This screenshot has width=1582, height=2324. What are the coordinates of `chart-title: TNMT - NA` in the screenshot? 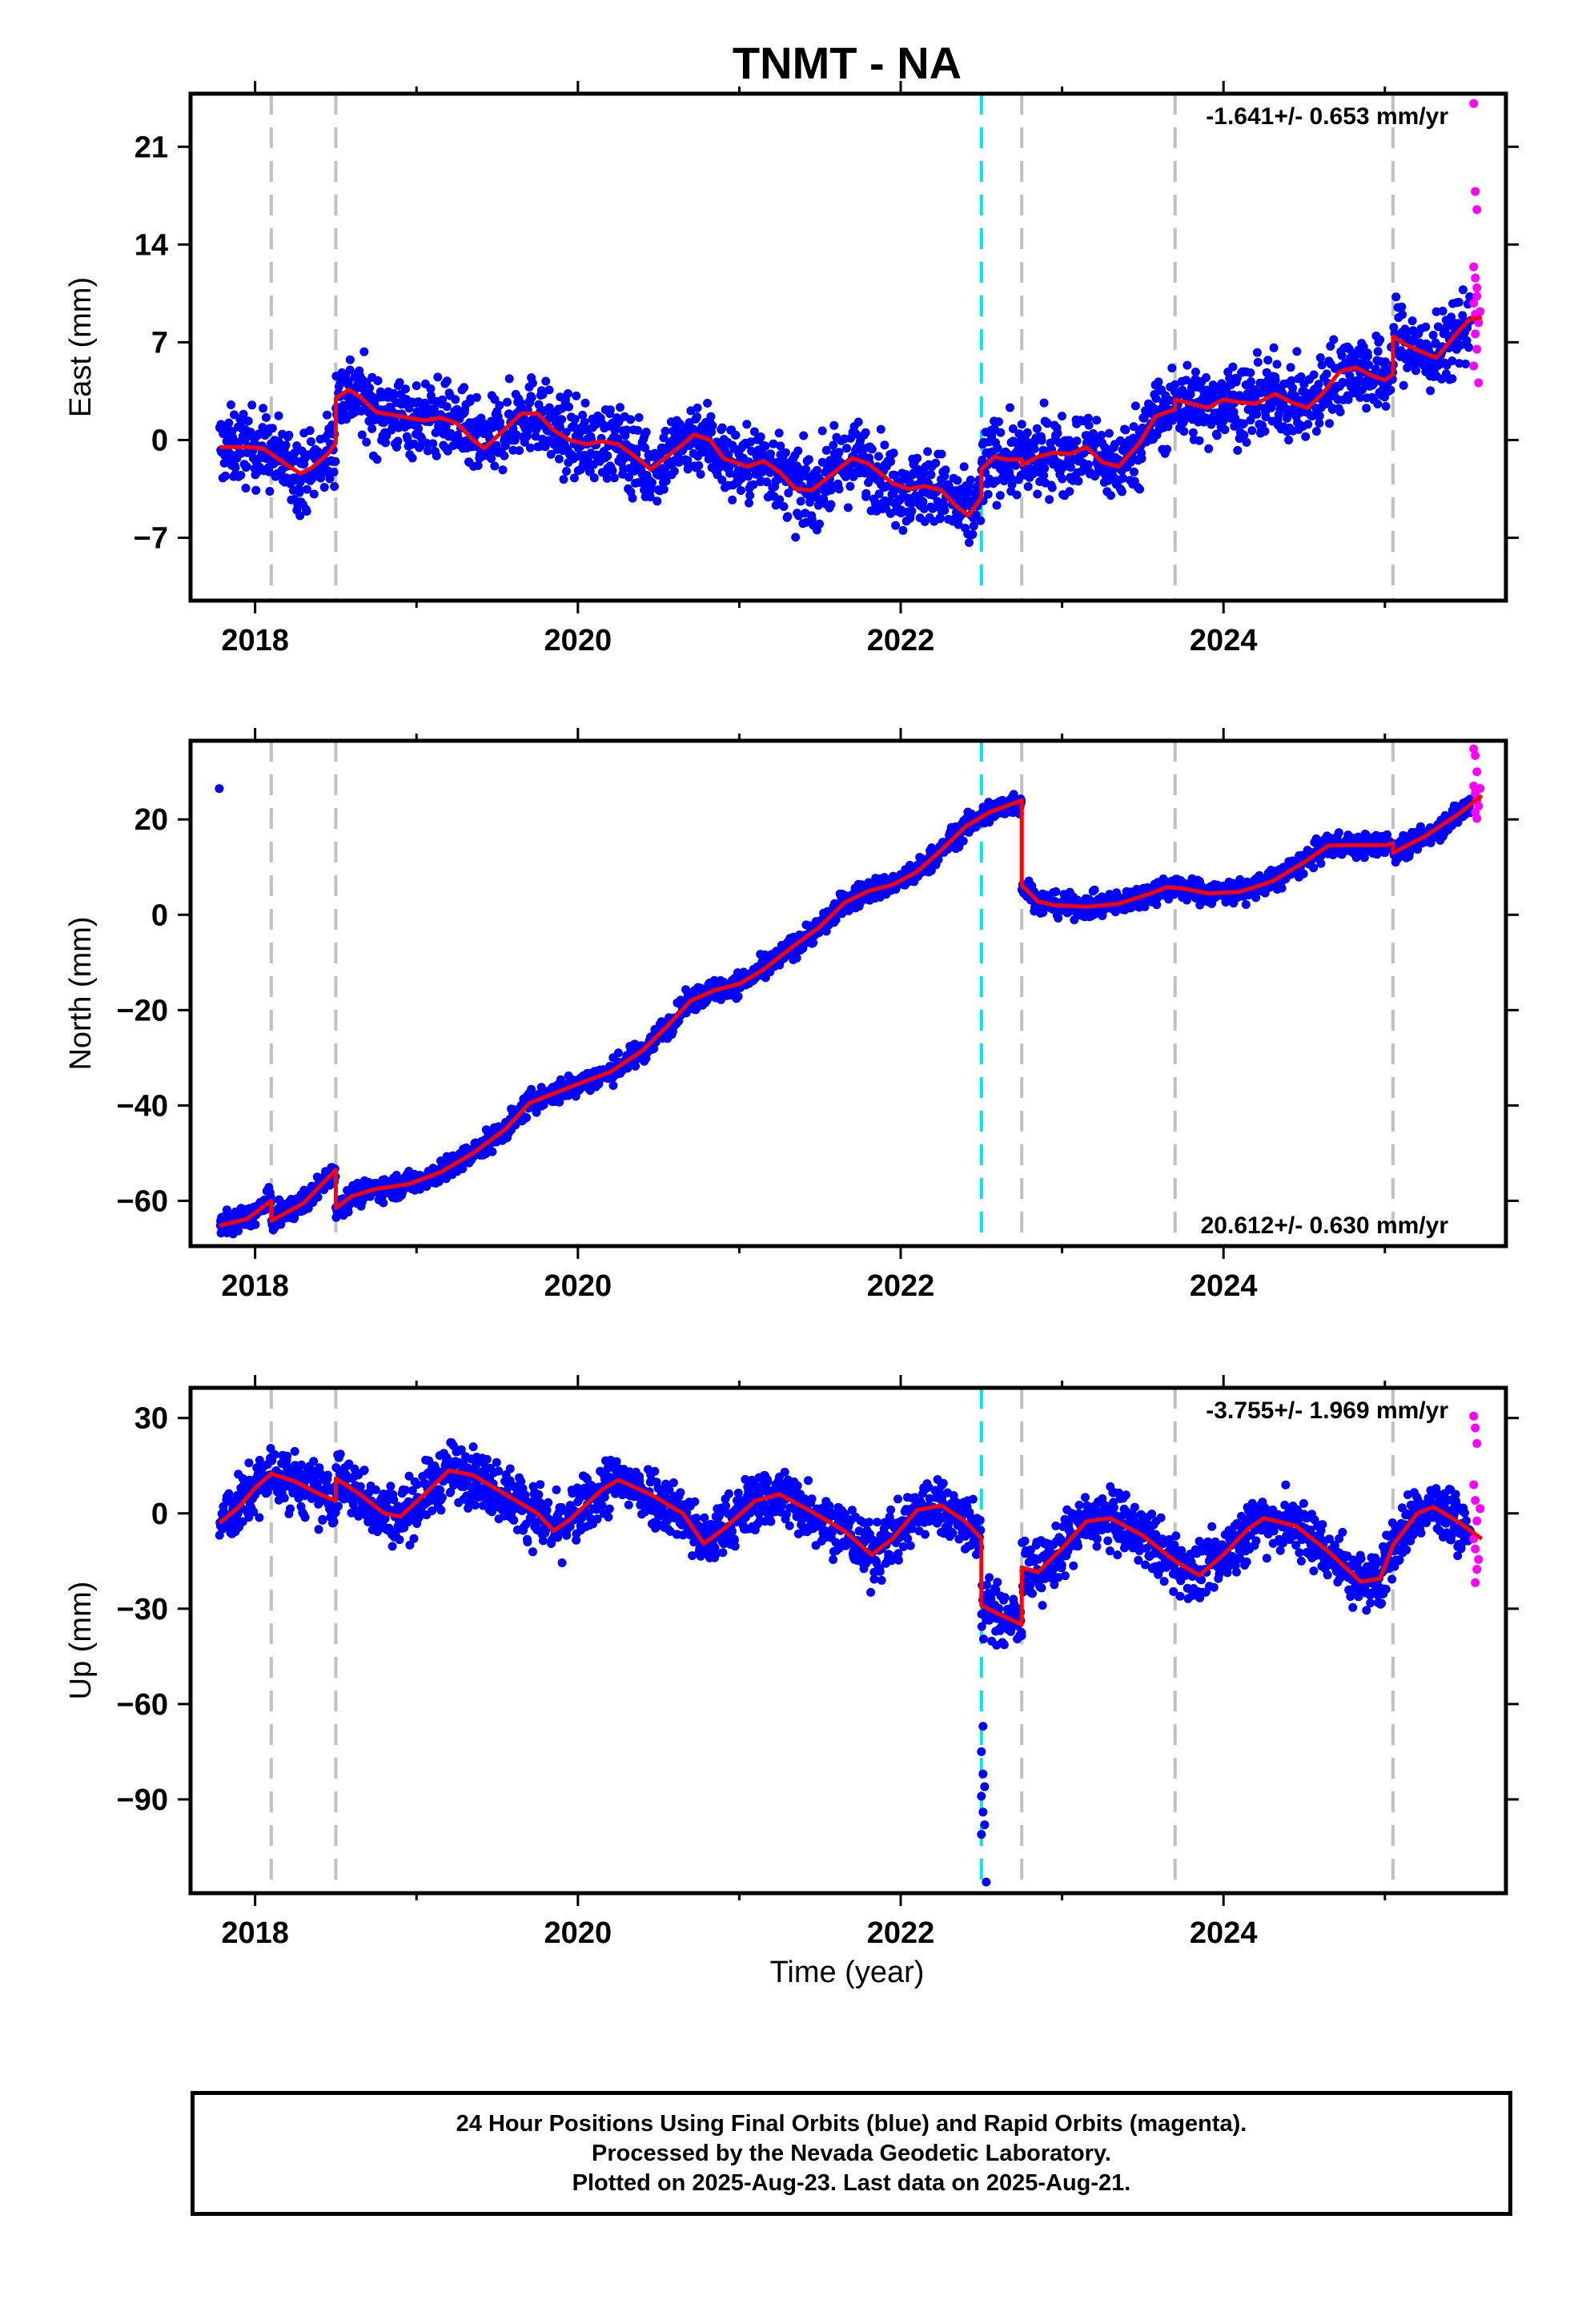 It's located at (847, 63).